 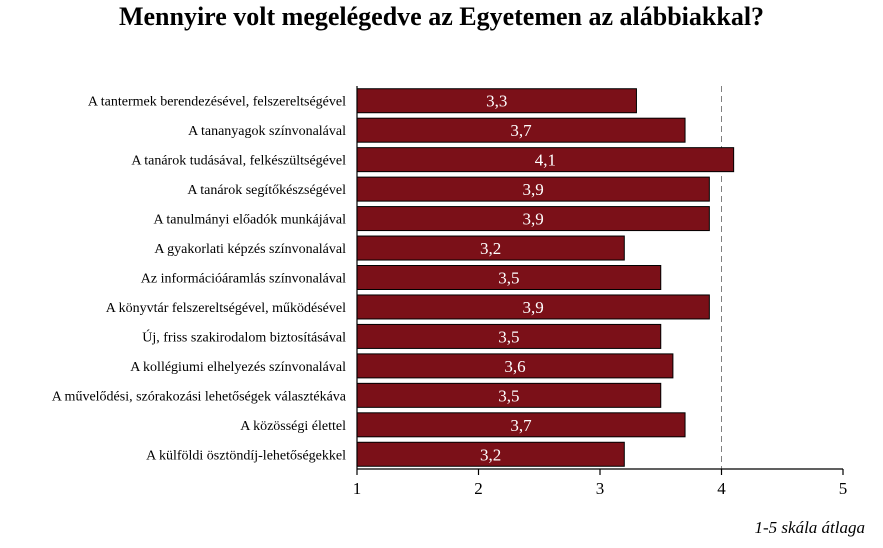 I want to click on category-label: A tanárok segítőkészségével, so click(x=266, y=190).